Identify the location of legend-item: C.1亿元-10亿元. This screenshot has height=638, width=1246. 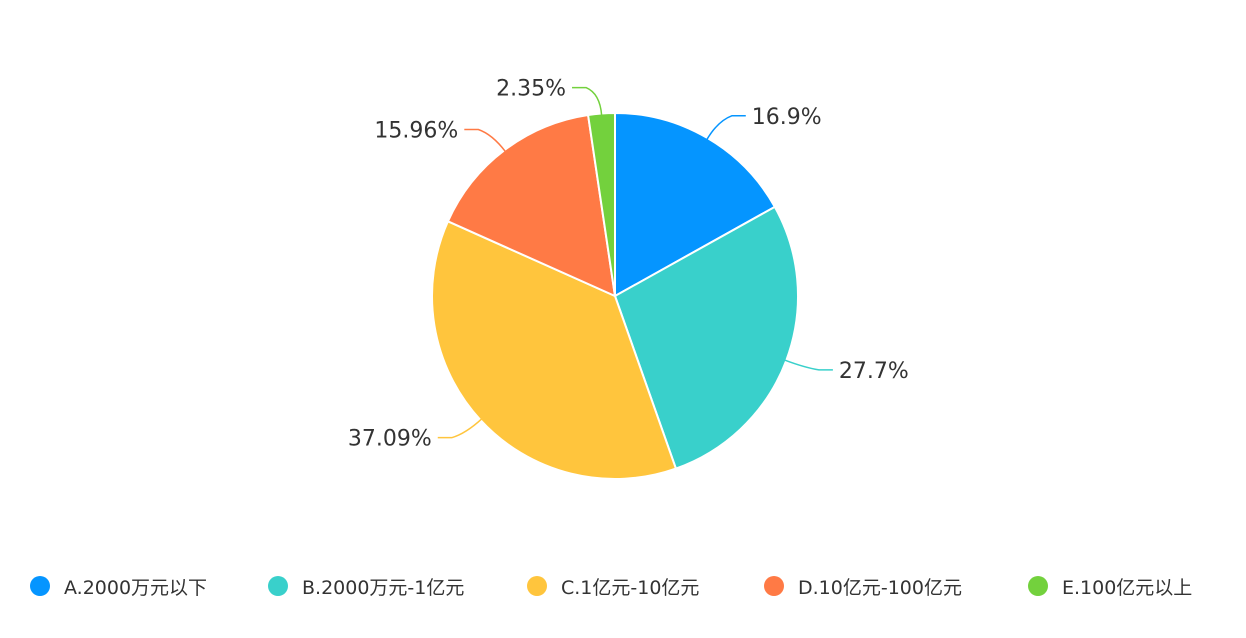
(613, 586).